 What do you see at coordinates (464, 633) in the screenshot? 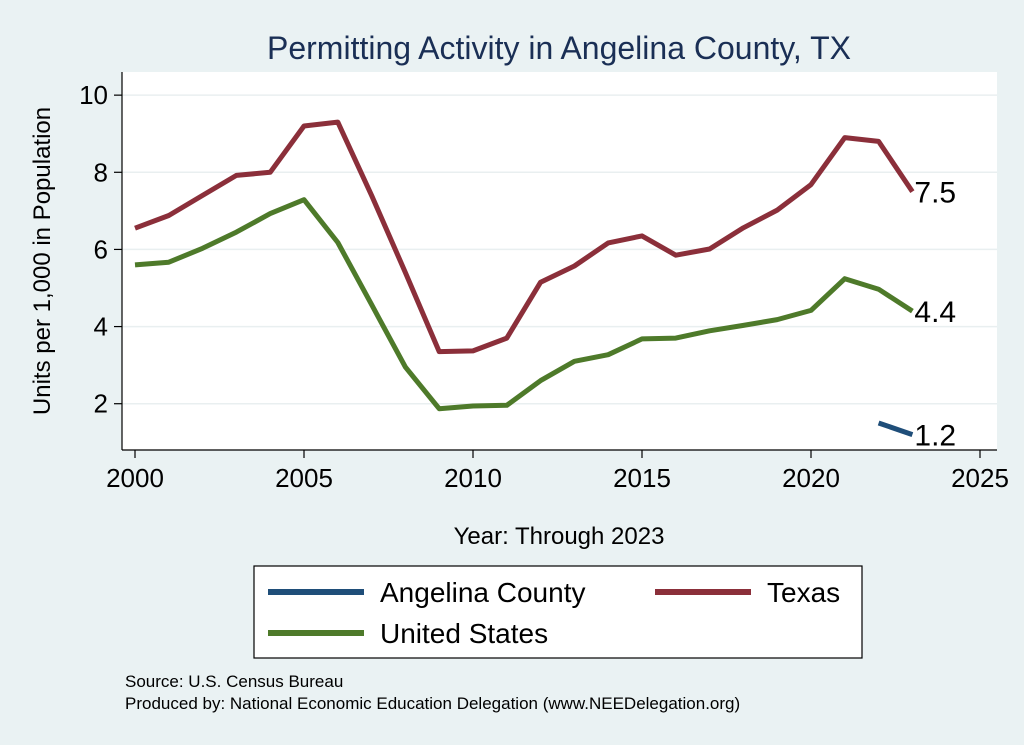
I see `legend-label-united-states: United States` at bounding box center [464, 633].